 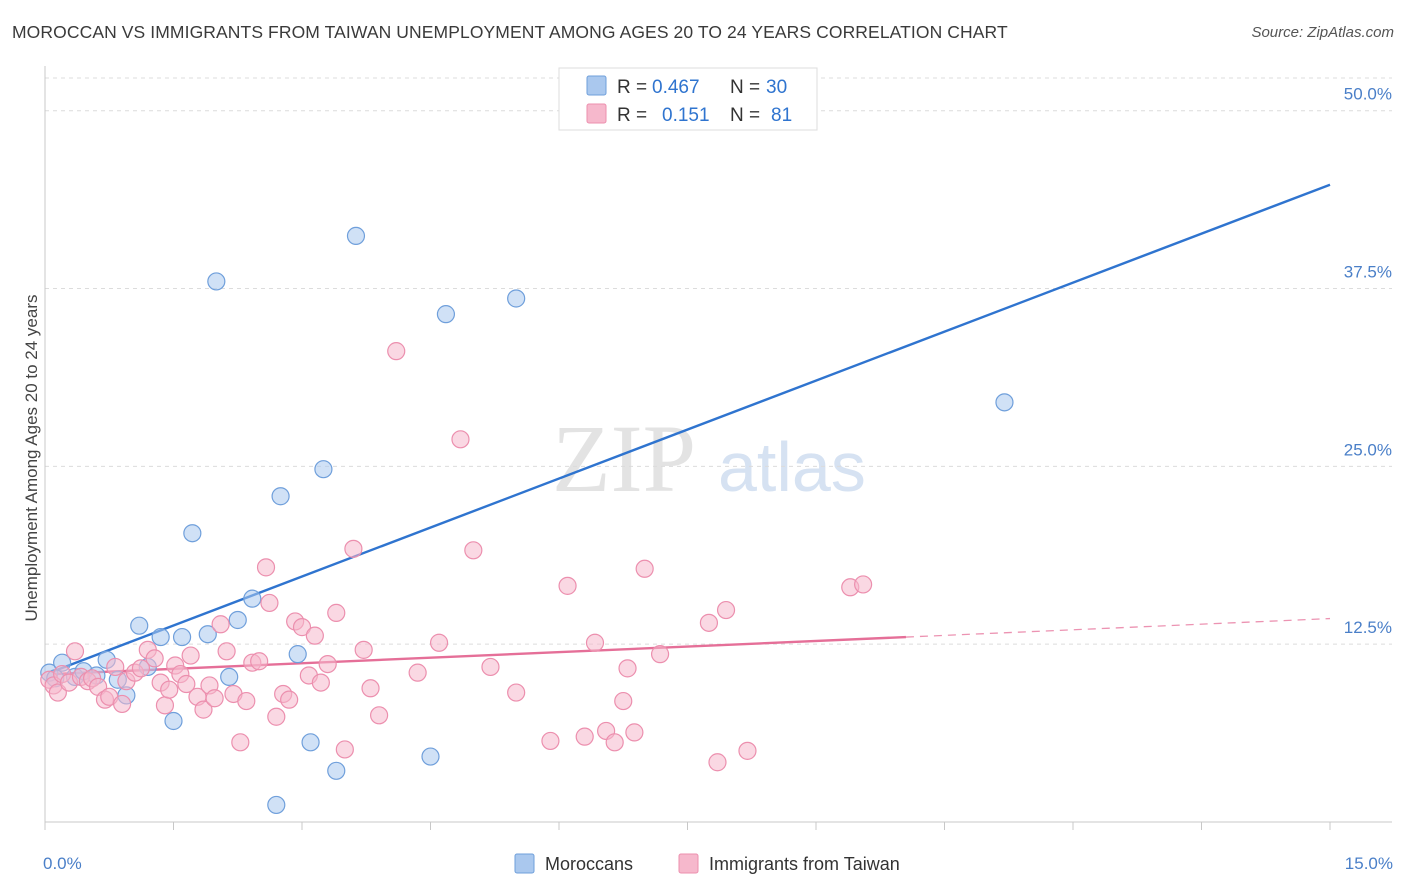 I want to click on y-tick-label: 12.5%, so click(x=1368, y=627).